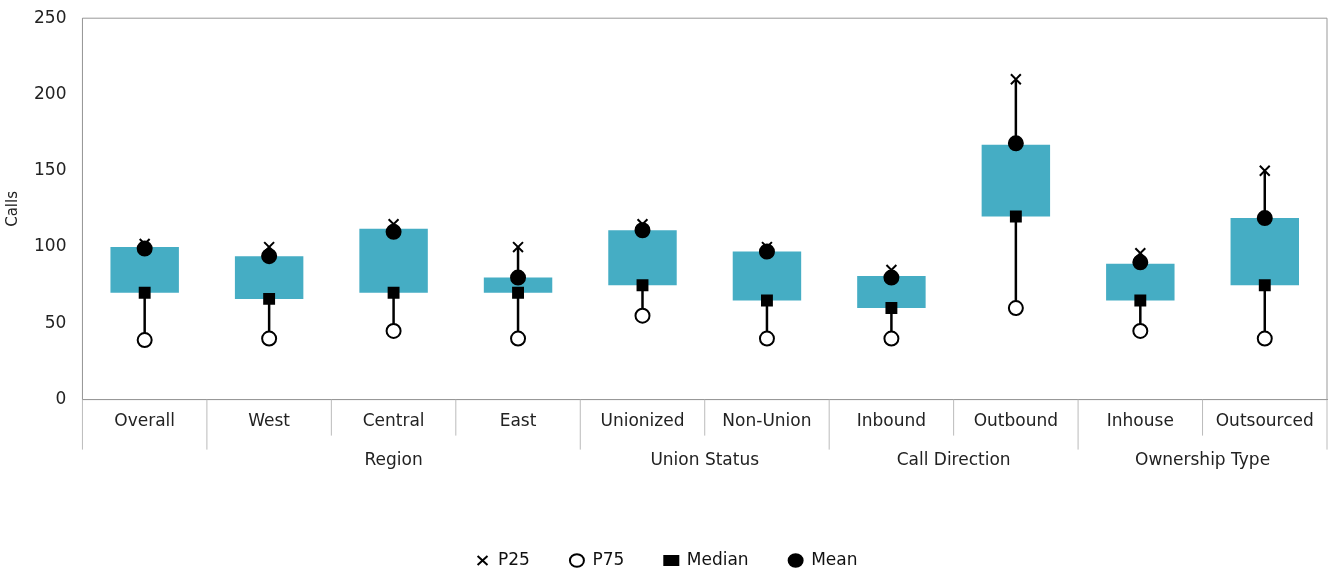 The width and height of the screenshot is (1336, 579). Describe the element at coordinates (834, 558) in the screenshot. I see `legend-label: Mean` at that location.